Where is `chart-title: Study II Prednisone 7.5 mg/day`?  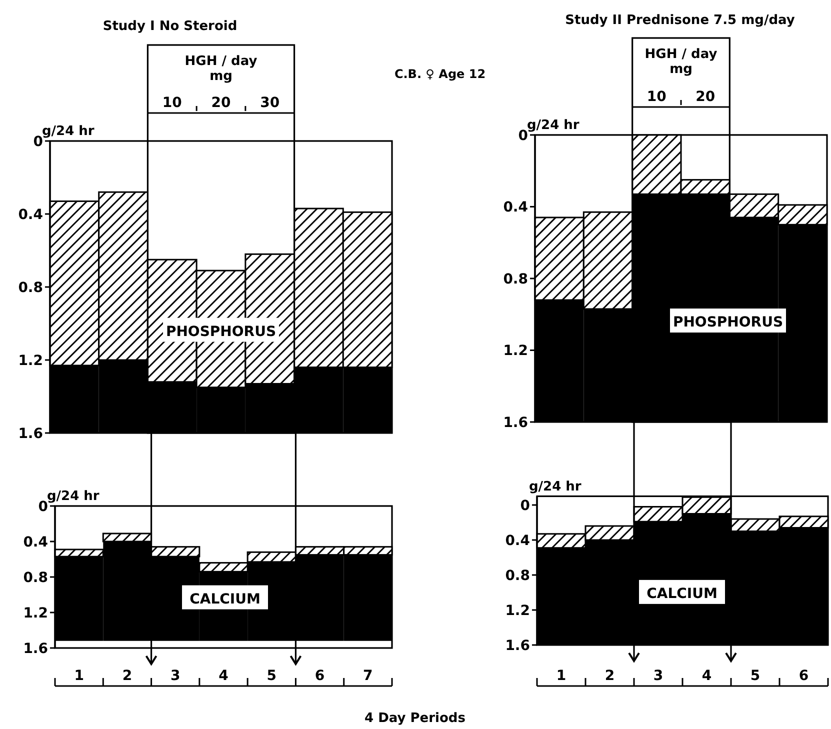 chart-title: Study II Prednisone 7.5 mg/day is located at coordinates (680, 20).